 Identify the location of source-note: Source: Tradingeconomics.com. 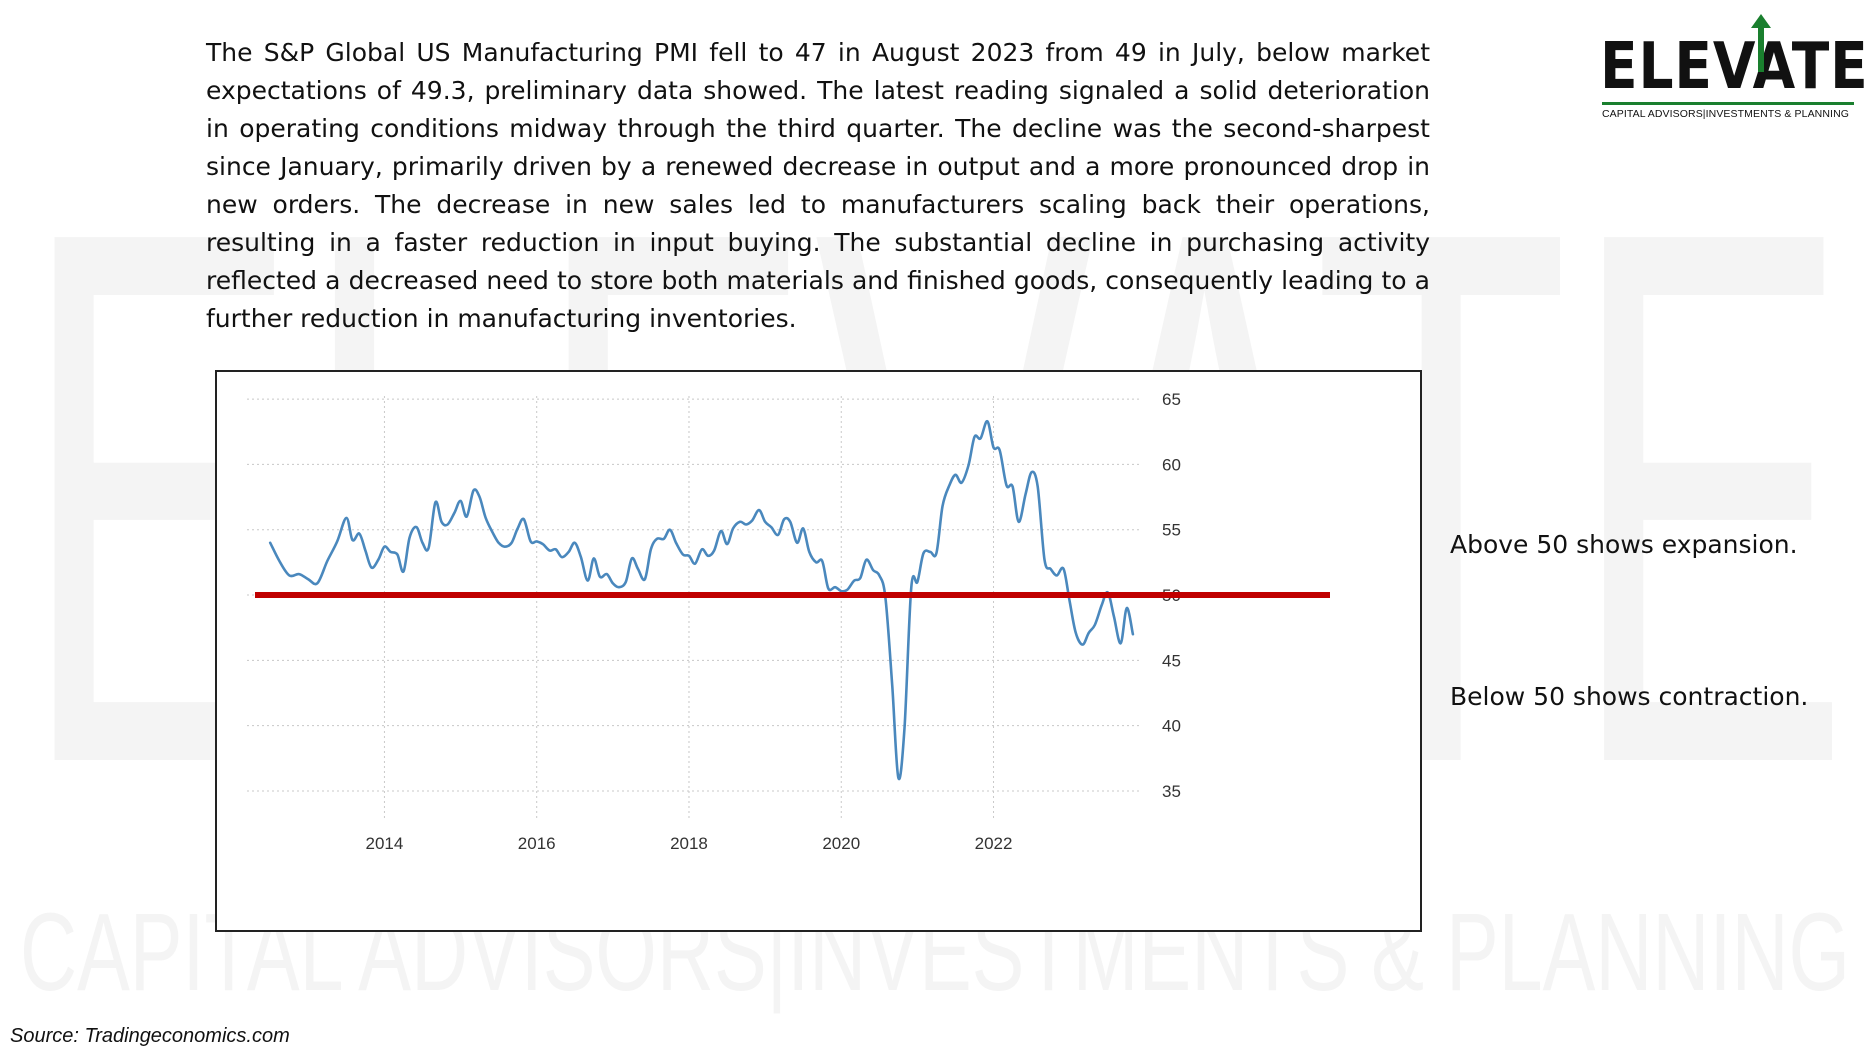
(150, 1036).